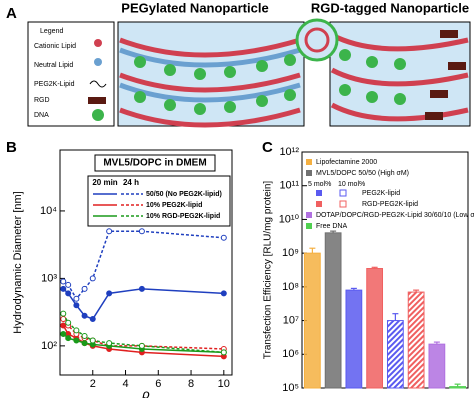 This screenshot has width=474, height=398. What do you see at coordinates (53, 65) in the screenshot?
I see `legend-item: Neutral Lipid` at bounding box center [53, 65].